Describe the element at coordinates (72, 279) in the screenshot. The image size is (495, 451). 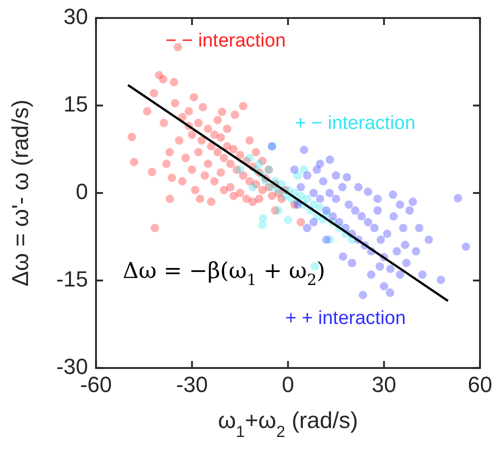
I see `y-tick-label: -15` at that location.